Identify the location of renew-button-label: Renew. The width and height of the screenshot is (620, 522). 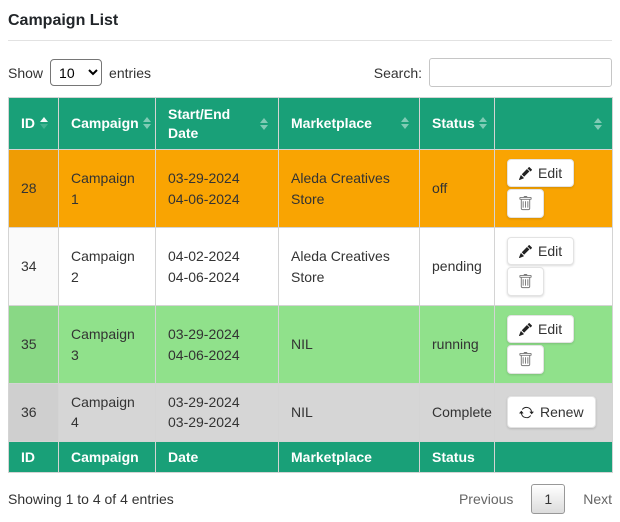
(562, 412).